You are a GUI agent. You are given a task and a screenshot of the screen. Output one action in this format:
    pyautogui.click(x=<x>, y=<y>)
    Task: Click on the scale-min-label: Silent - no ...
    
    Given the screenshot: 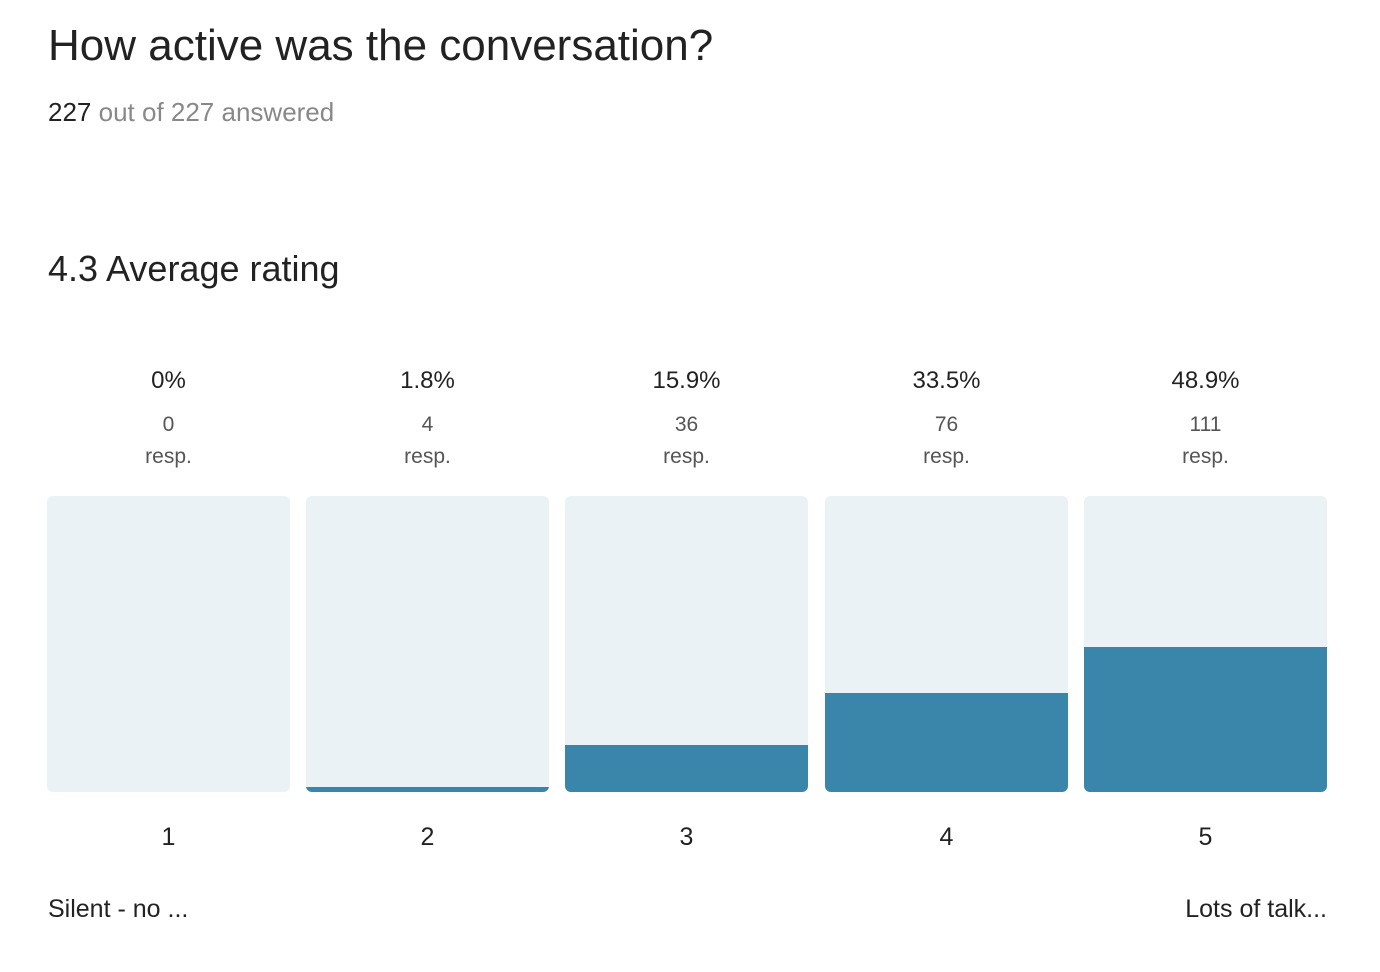 What is the action you would take?
    pyautogui.click(x=118, y=909)
    